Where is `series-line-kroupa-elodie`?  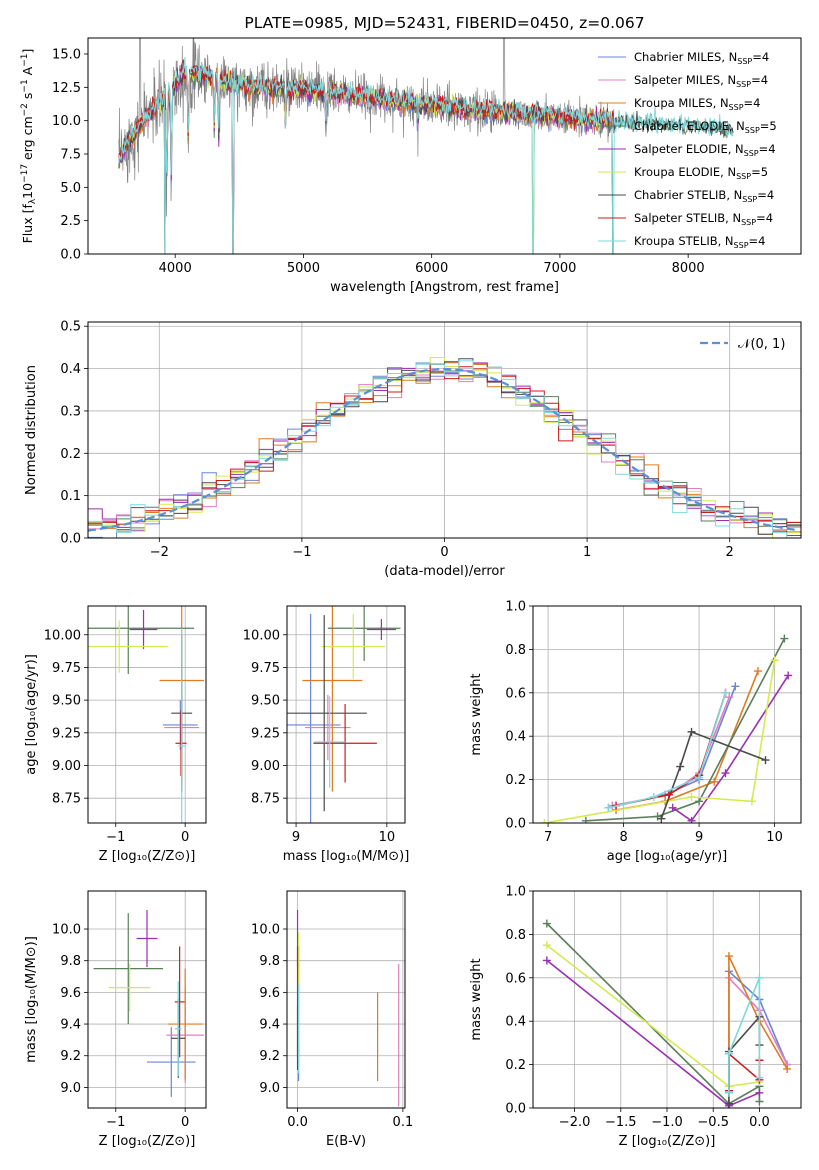
series-line-kroupa-elodie is located at coordinates (653, 1016).